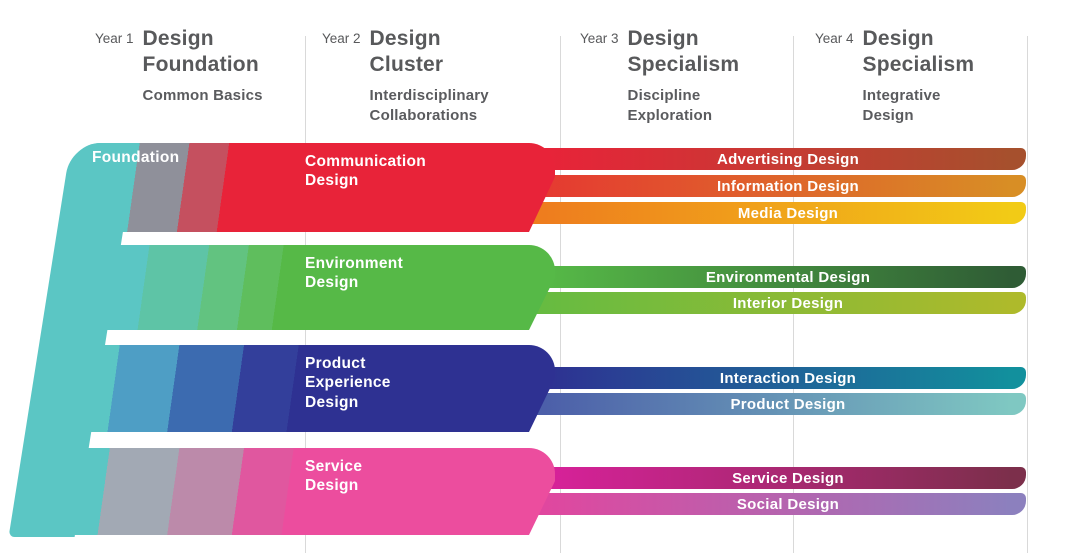 This screenshot has width=1080, height=559. What do you see at coordinates (341, 38) in the screenshot?
I see `year-label: Year 2` at bounding box center [341, 38].